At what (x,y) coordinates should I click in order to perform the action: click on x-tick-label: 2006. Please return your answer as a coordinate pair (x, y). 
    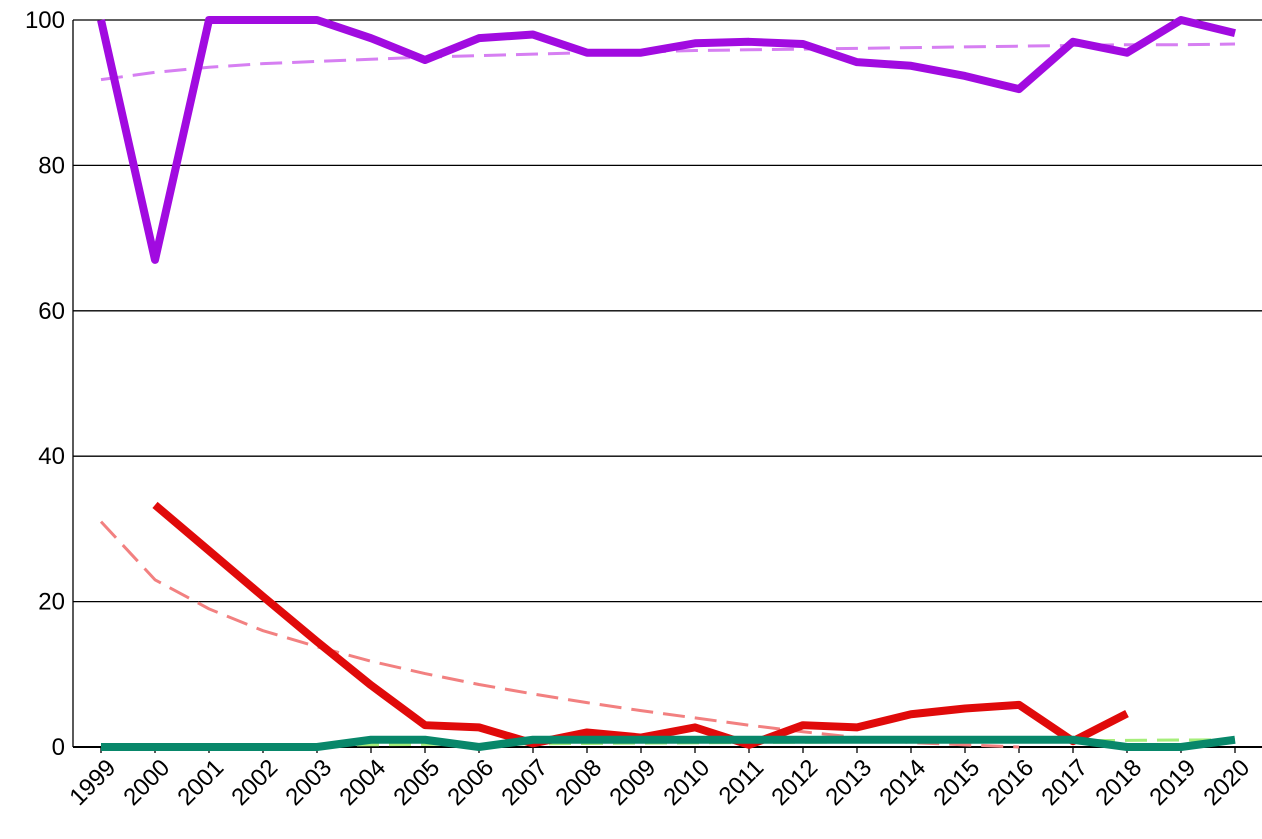
    Looking at the image, I should click on (470, 782).